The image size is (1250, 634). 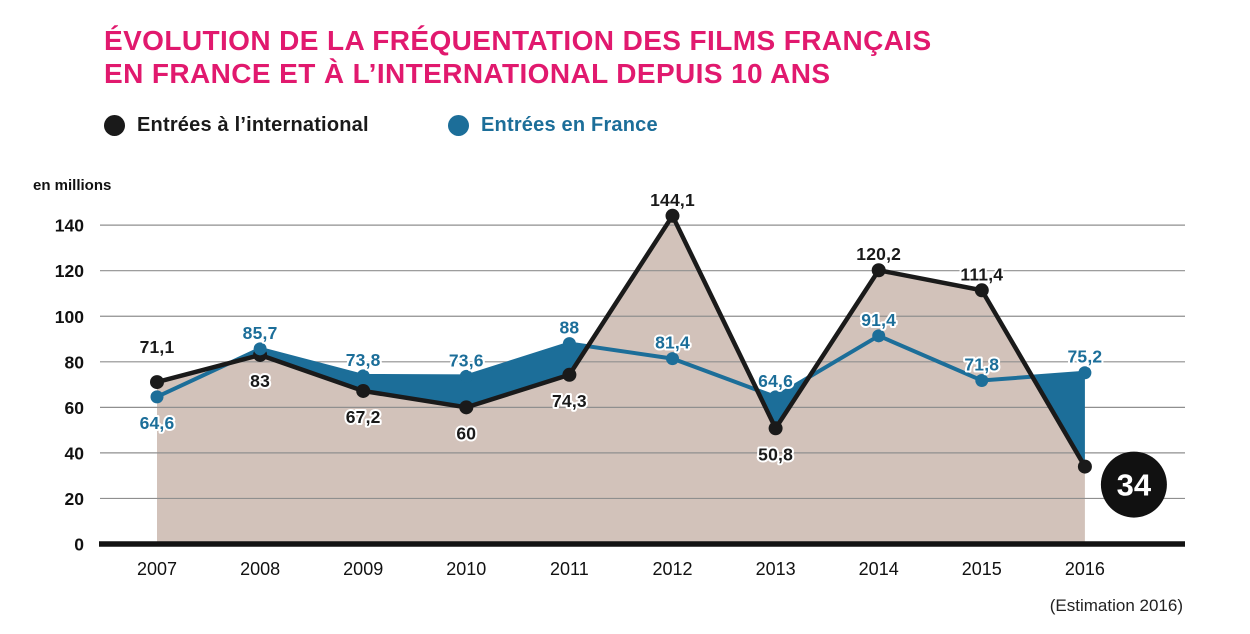 What do you see at coordinates (569, 374) in the screenshot?
I see `point-international-2011` at bounding box center [569, 374].